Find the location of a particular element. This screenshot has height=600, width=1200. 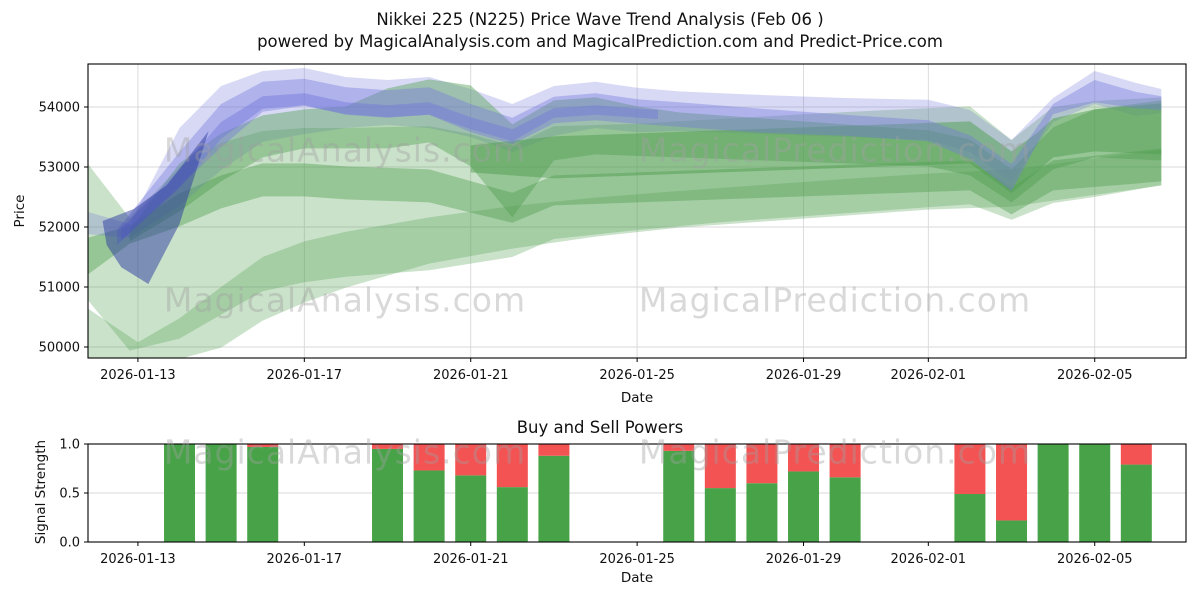

trend-band-green is located at coordinates (816, 148).